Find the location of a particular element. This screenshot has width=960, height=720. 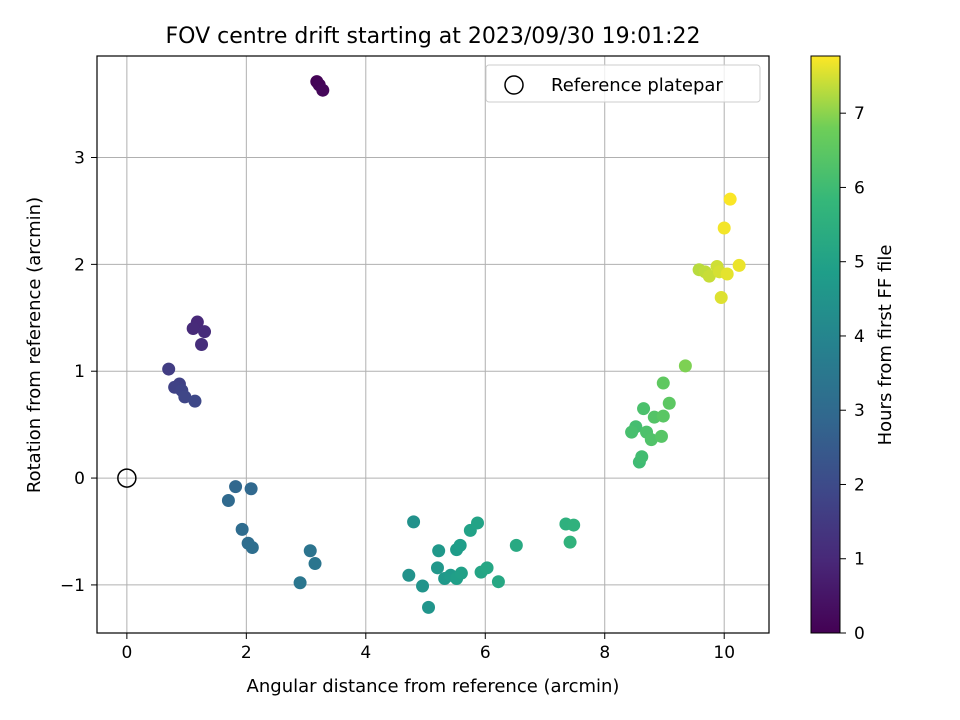

colorbar-tick-label: 3 is located at coordinates (859, 411).